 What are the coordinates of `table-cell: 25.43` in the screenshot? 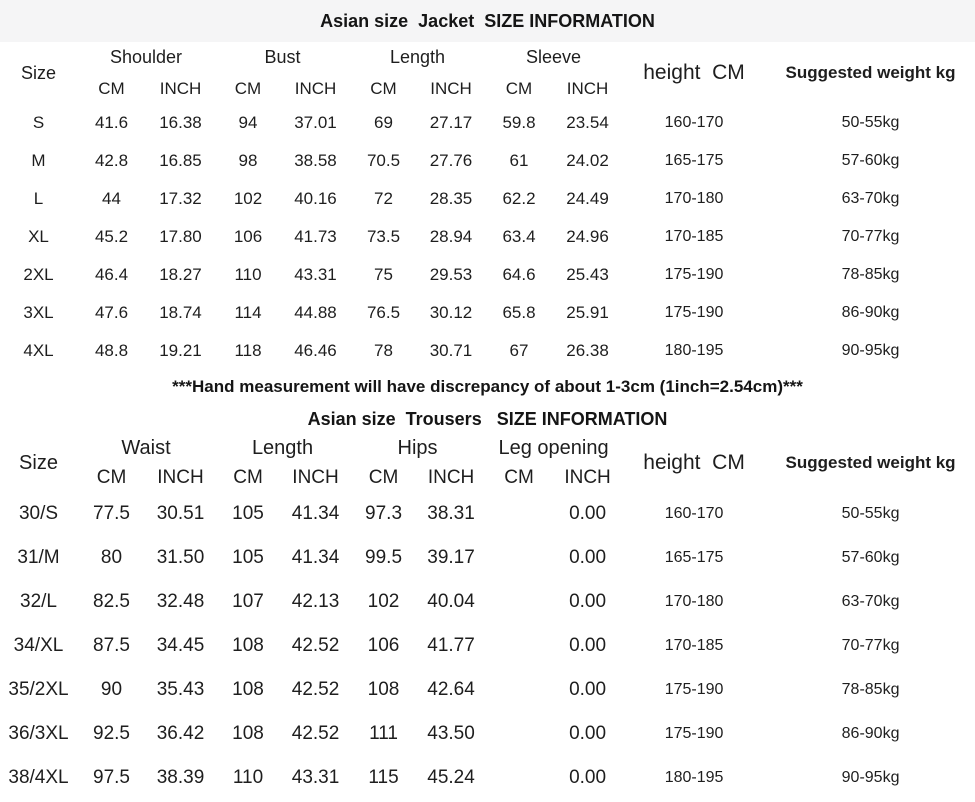 It's located at (587, 274).